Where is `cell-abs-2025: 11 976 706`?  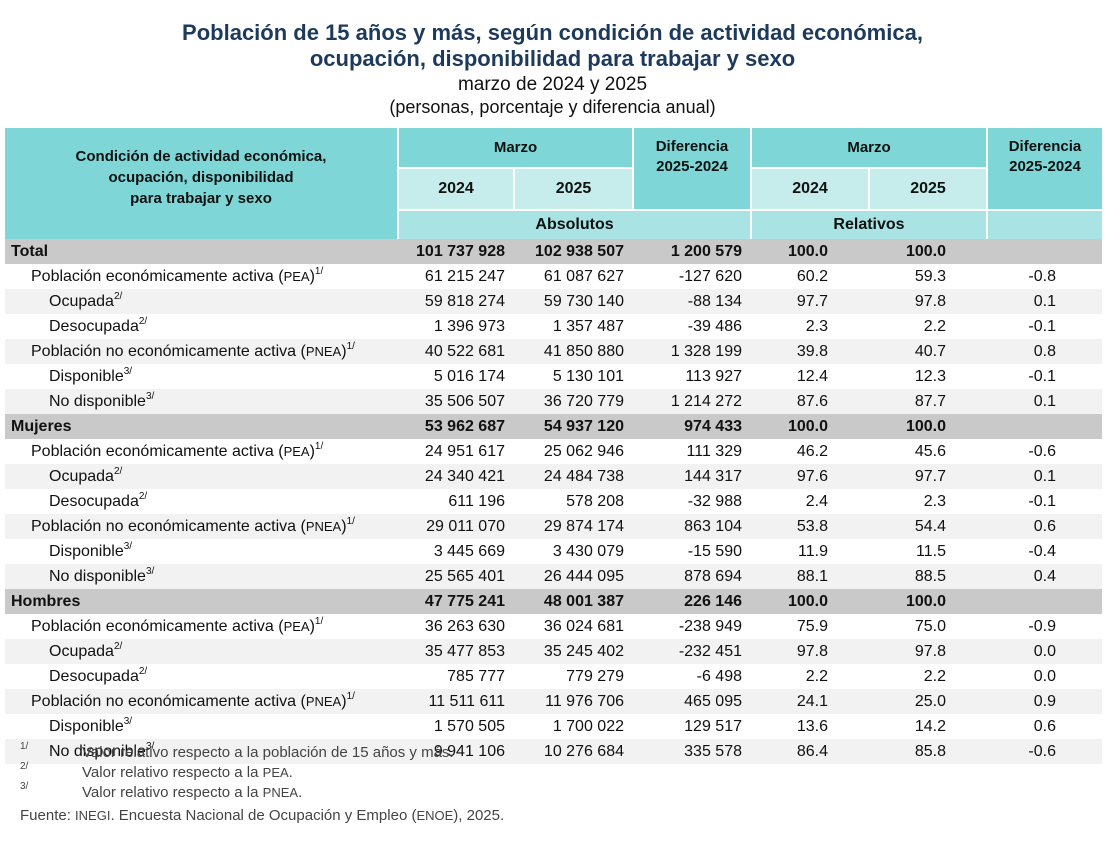
cell-abs-2025: 11 976 706 is located at coordinates (572, 701).